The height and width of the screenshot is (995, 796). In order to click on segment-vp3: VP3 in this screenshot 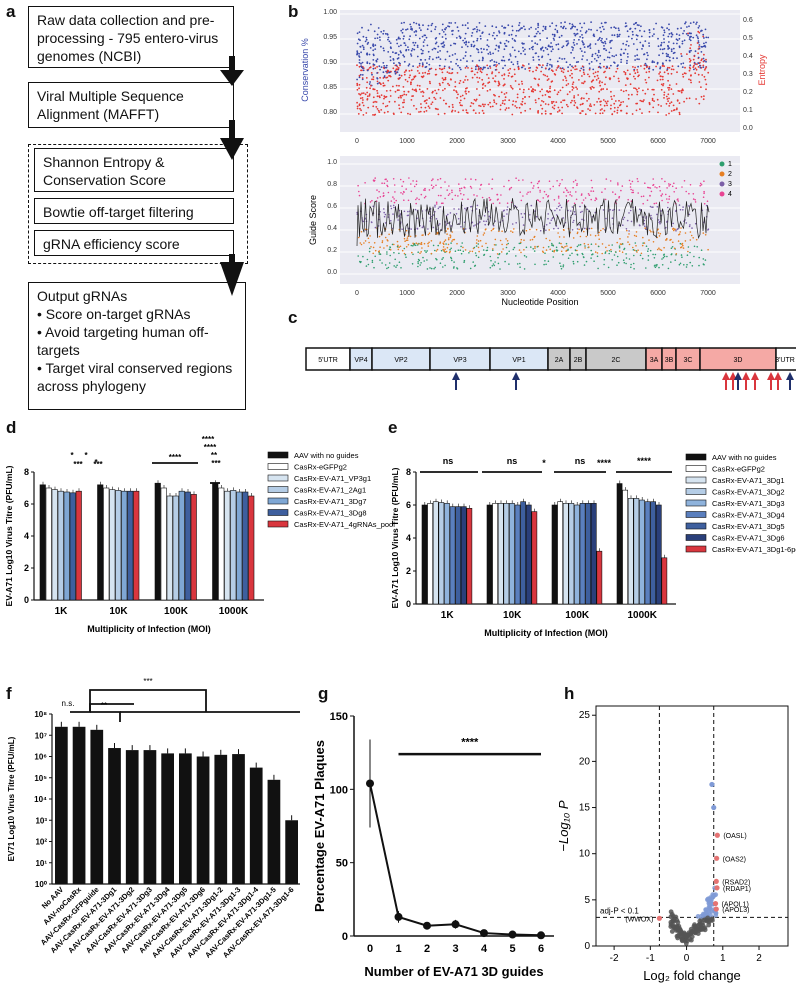, I will do `click(459, 360)`.